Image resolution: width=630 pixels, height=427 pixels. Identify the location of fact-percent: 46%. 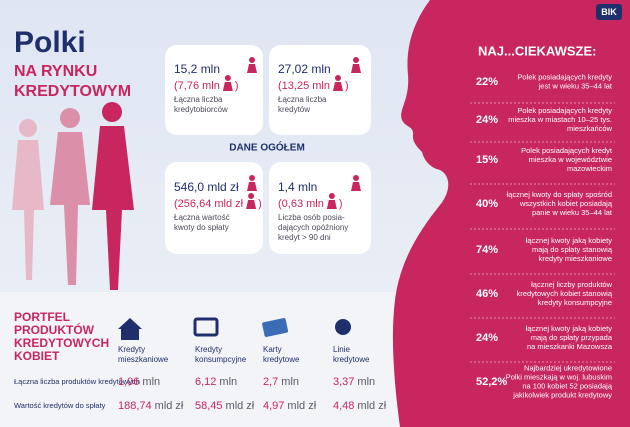
(487, 294).